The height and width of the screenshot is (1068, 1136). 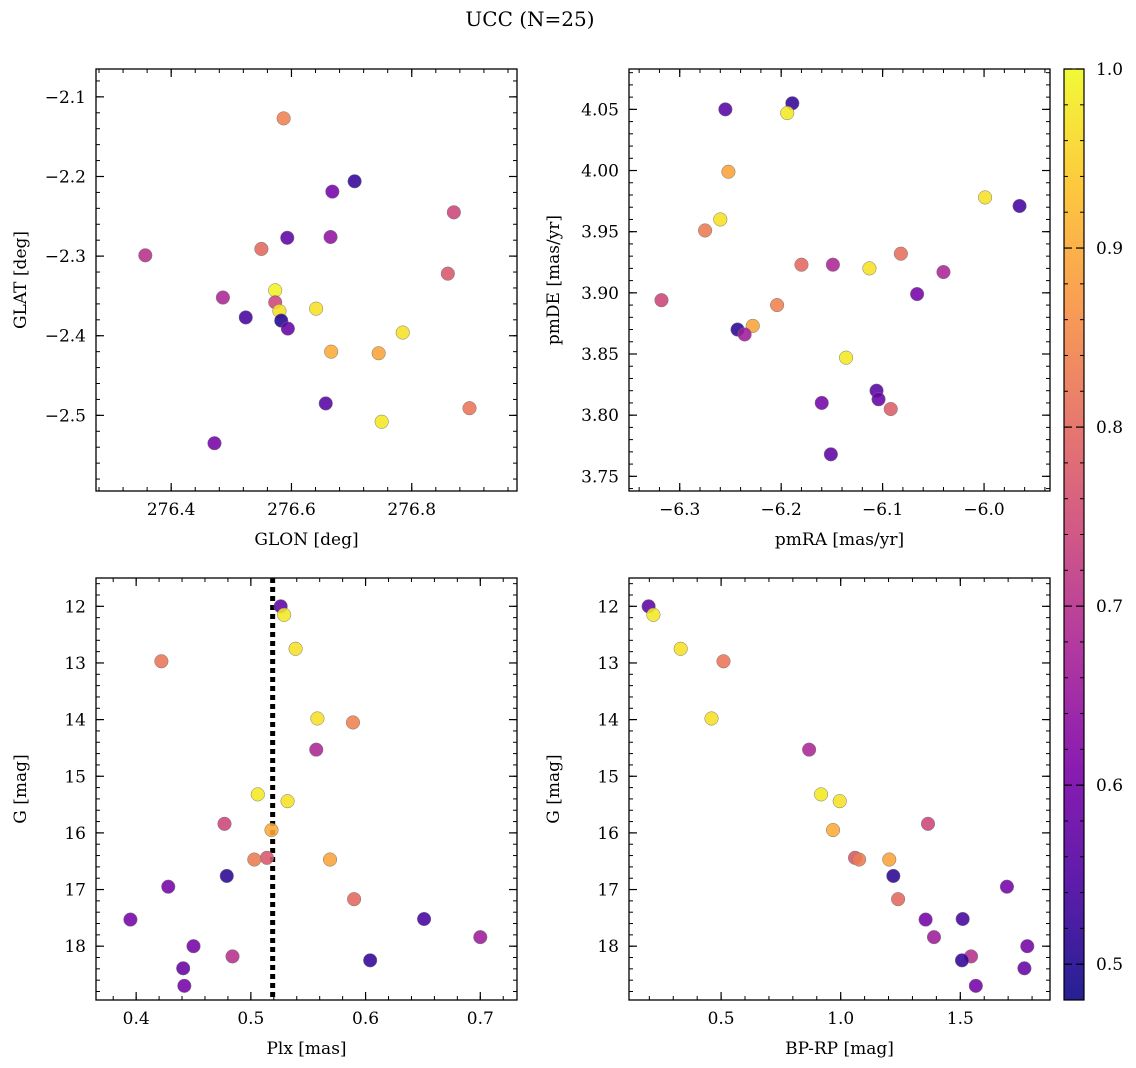 What do you see at coordinates (608, 721) in the screenshot?
I see `y-tick-label: 14` at bounding box center [608, 721].